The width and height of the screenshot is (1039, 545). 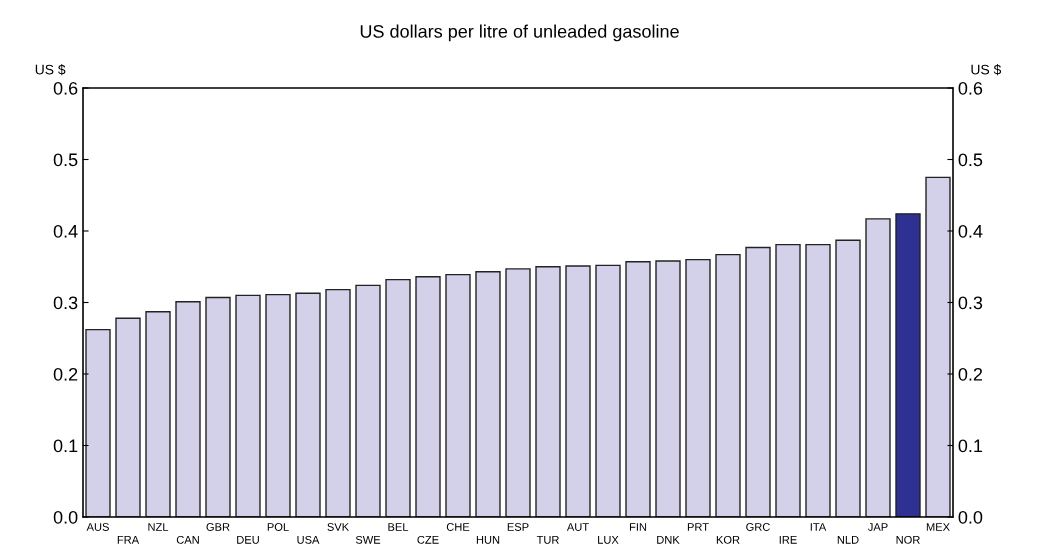 What do you see at coordinates (187, 539) in the screenshot?
I see `x-tick-label: CAN` at bounding box center [187, 539].